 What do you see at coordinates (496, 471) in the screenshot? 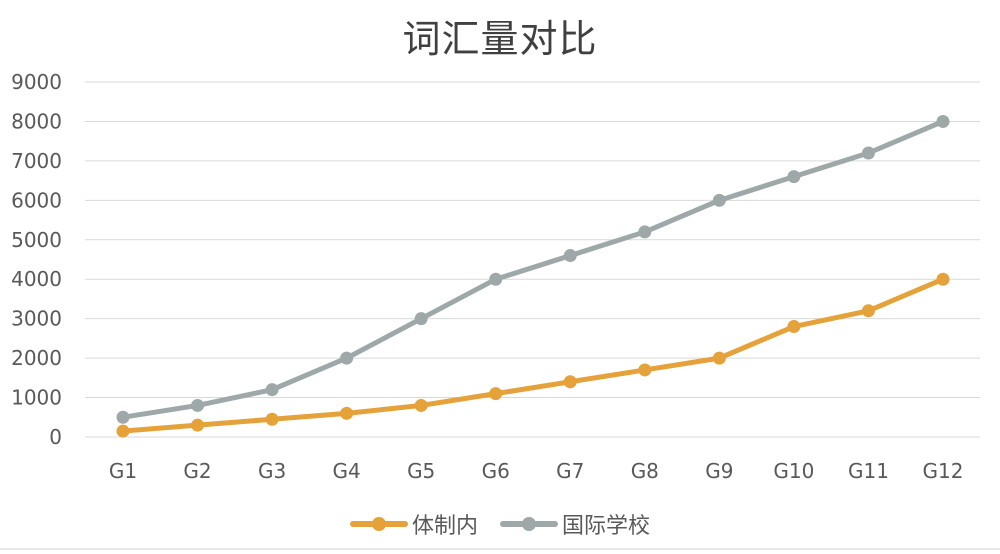
I see `svg-text: G6` at bounding box center [496, 471].